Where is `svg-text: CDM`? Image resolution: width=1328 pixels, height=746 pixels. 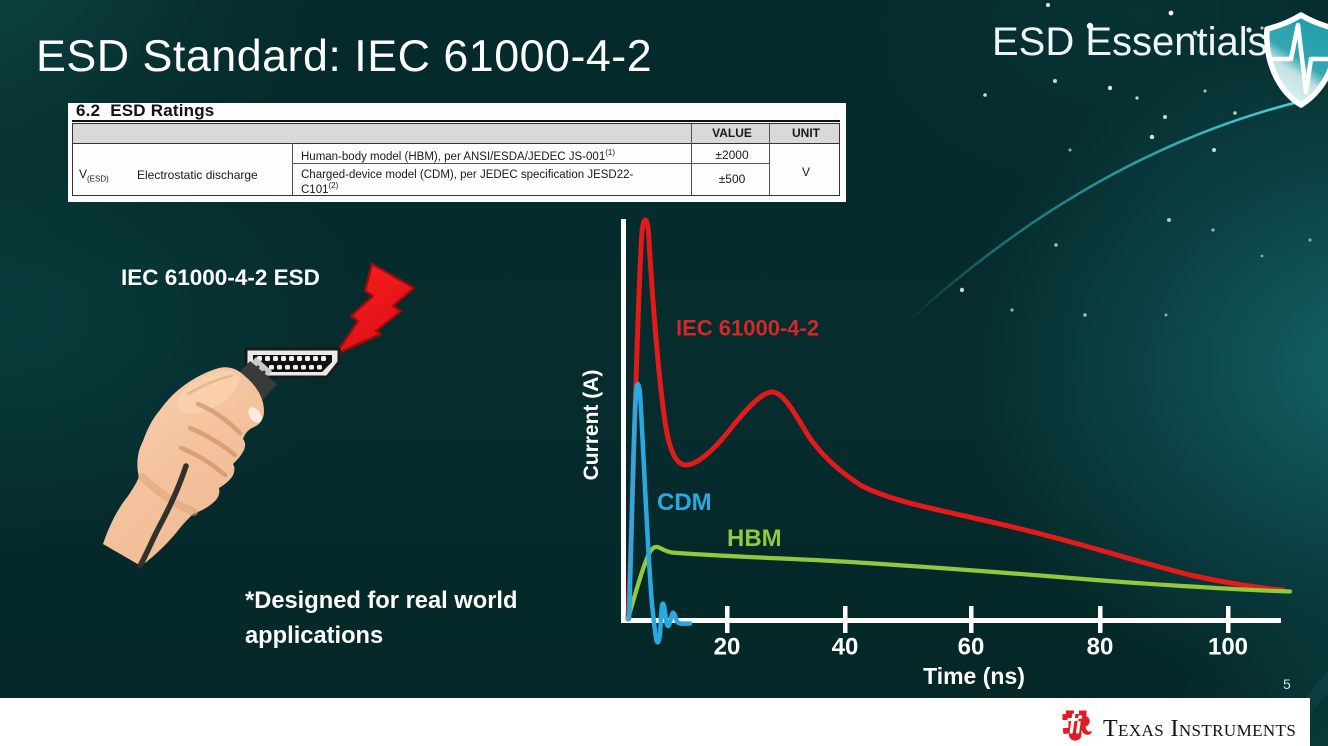 svg-text: CDM is located at coordinates (684, 502).